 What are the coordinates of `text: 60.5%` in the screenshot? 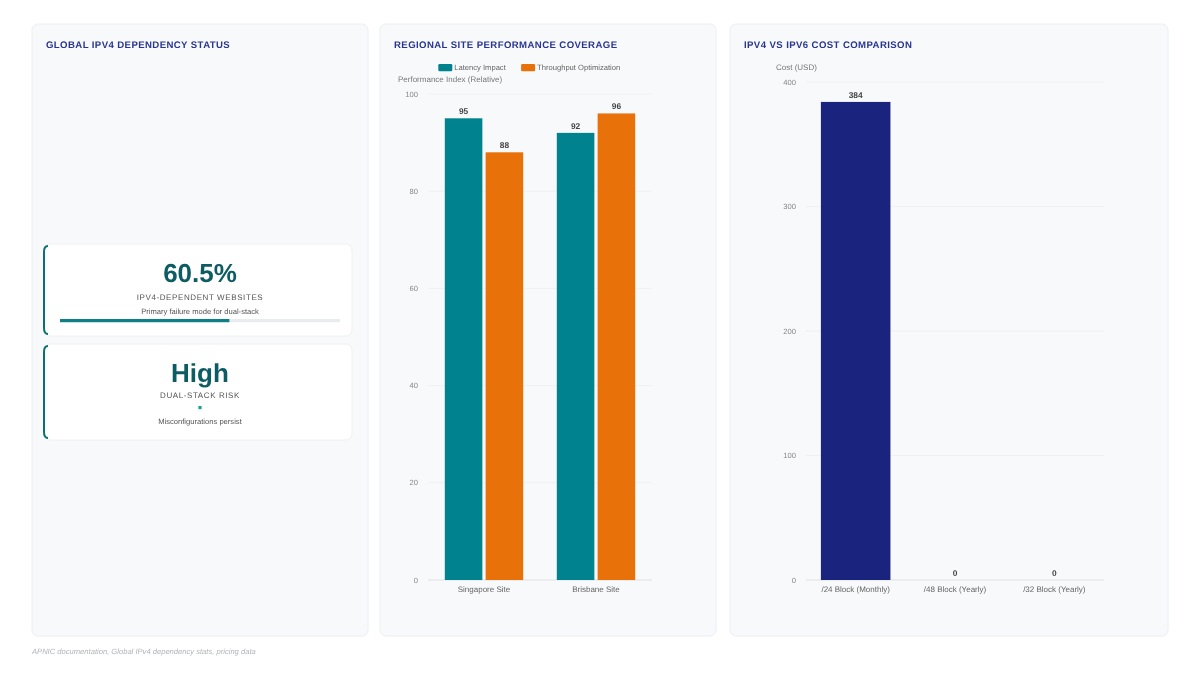 It's located at (200, 273).